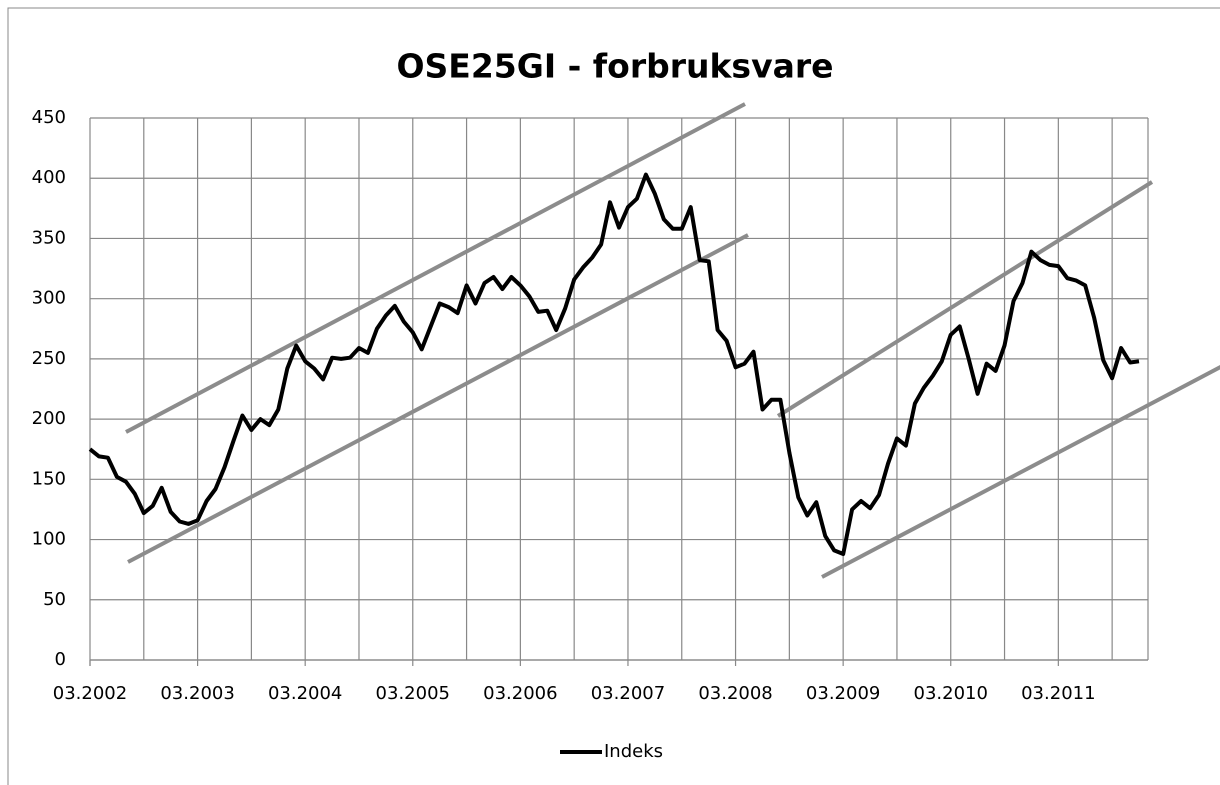  Describe the element at coordinates (49, 539) in the screenshot. I see `y-tick-label: 100` at that location.